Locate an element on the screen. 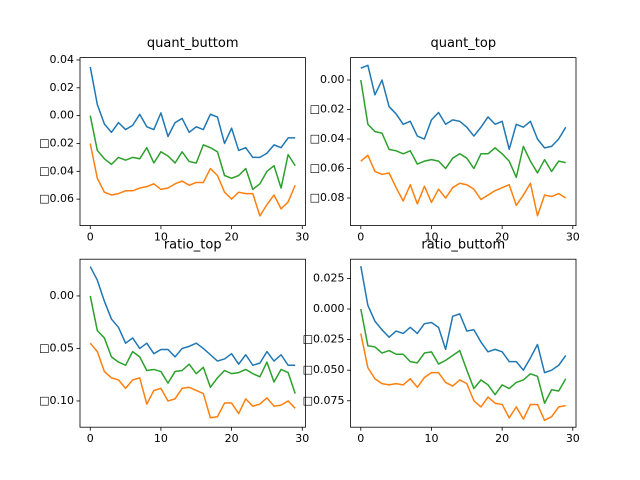  y-tick-label: □0.075 is located at coordinates (324, 400).